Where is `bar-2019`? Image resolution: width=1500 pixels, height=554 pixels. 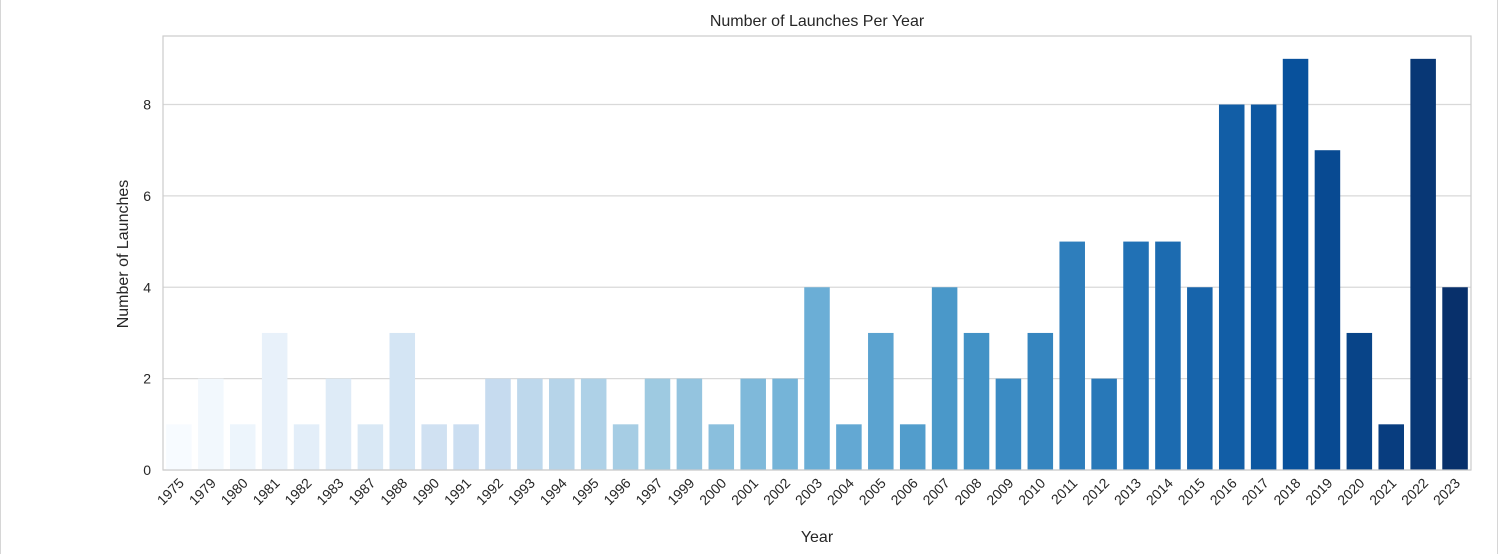 bar-2019 is located at coordinates (1327, 310).